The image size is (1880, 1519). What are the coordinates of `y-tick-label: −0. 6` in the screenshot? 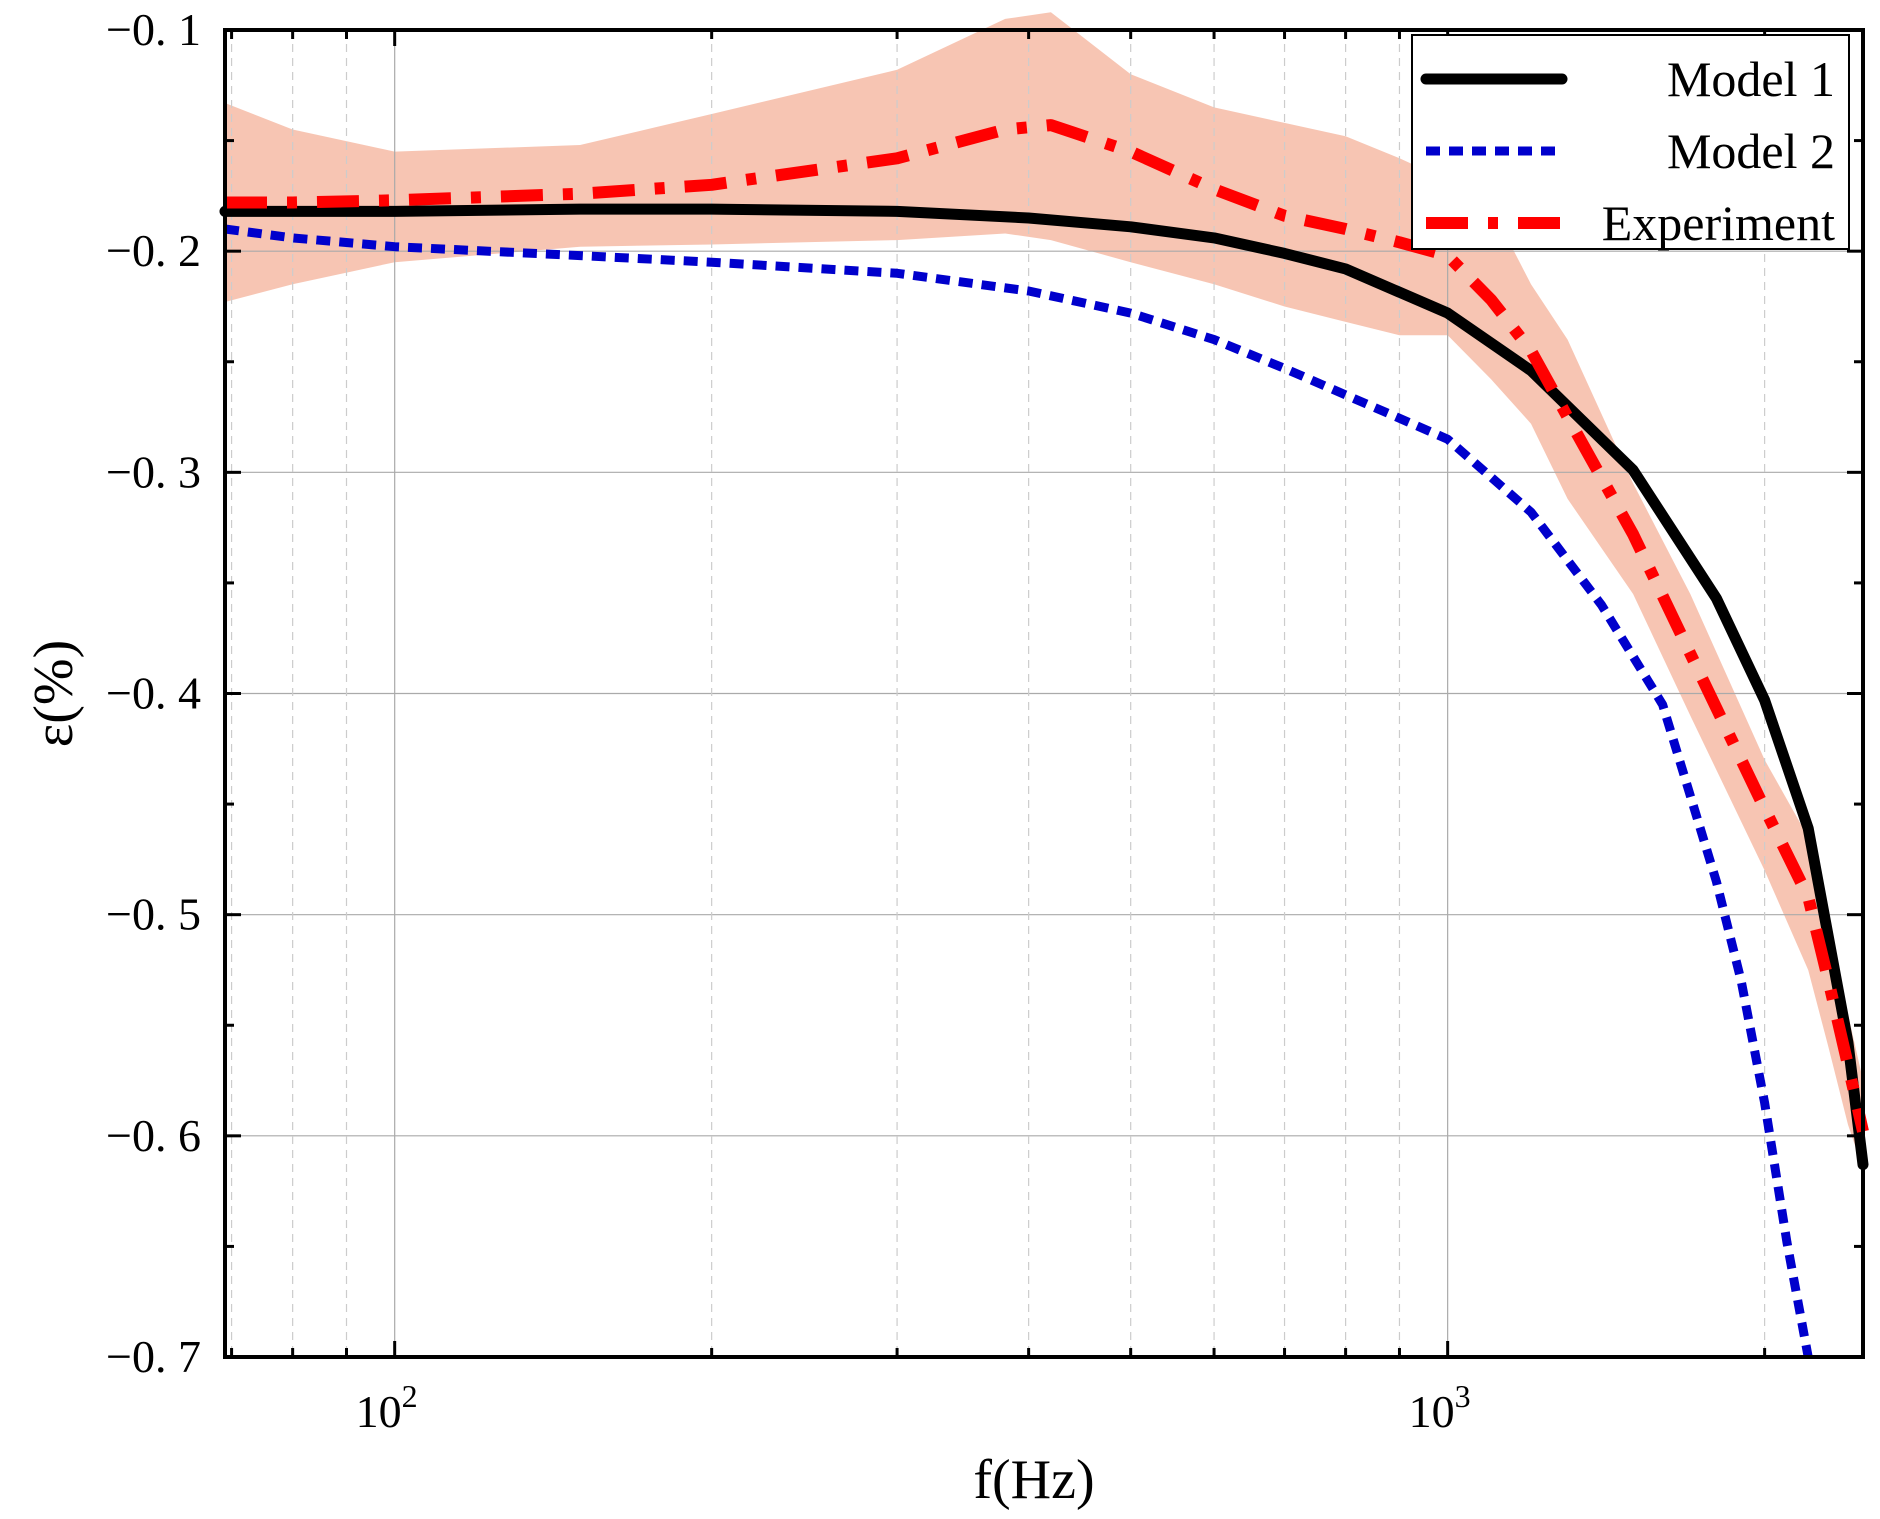 It's located at (153, 1135).